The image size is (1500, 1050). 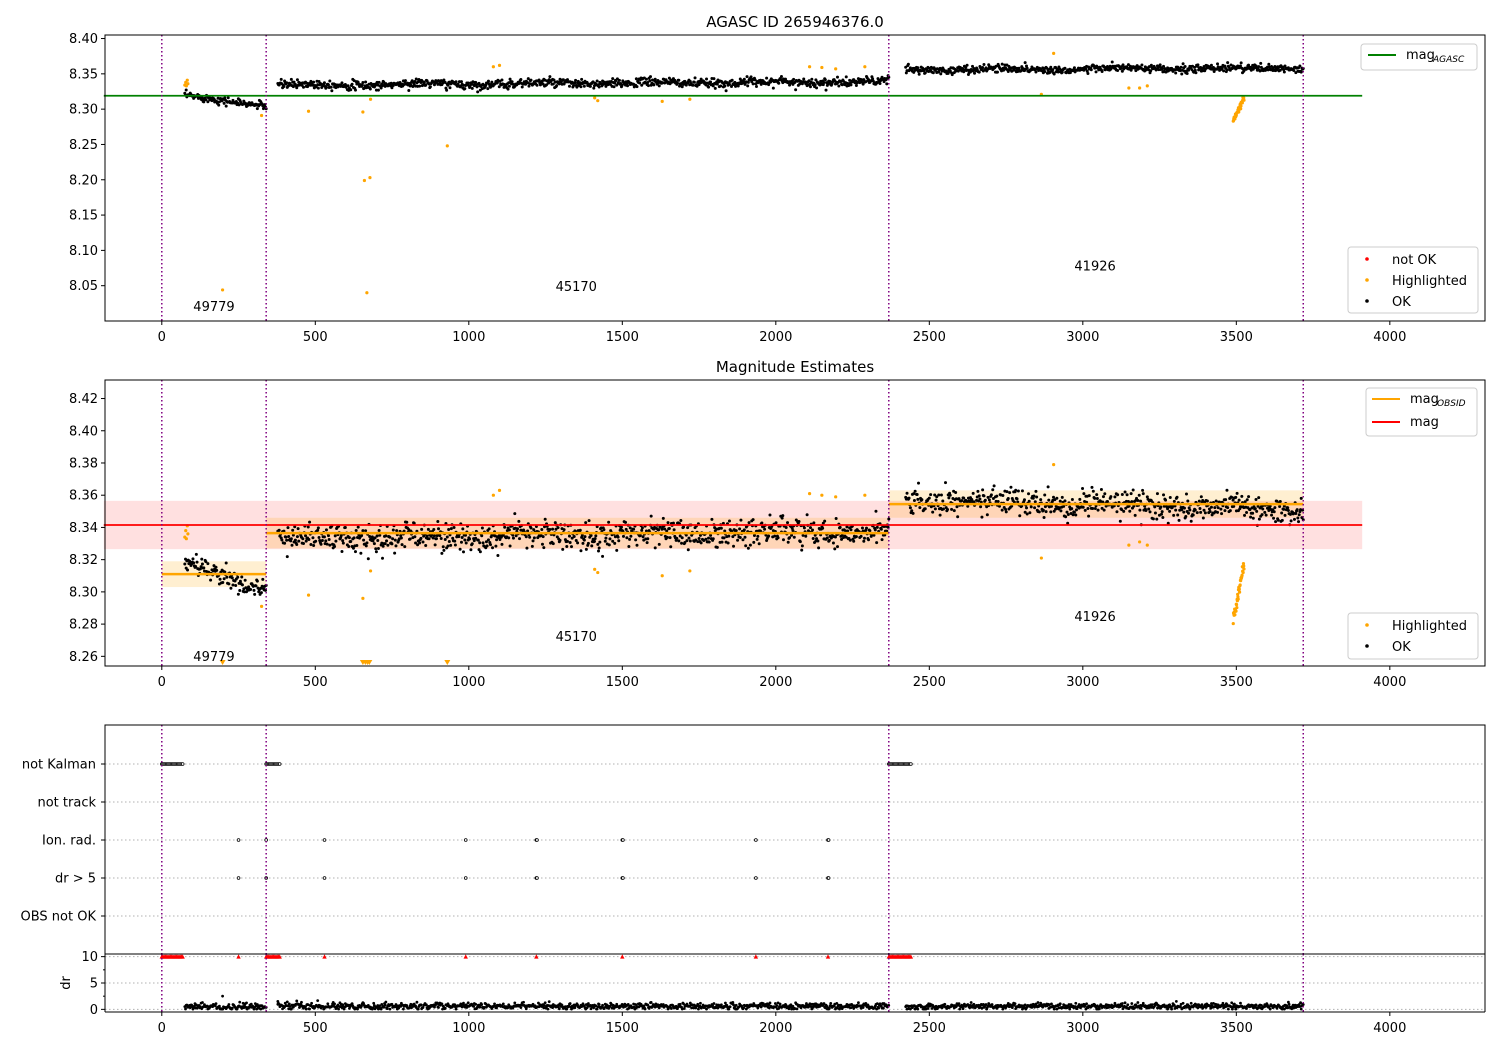 What do you see at coordinates (162, 337) in the screenshot?
I see `x-tick-label: 0` at bounding box center [162, 337].